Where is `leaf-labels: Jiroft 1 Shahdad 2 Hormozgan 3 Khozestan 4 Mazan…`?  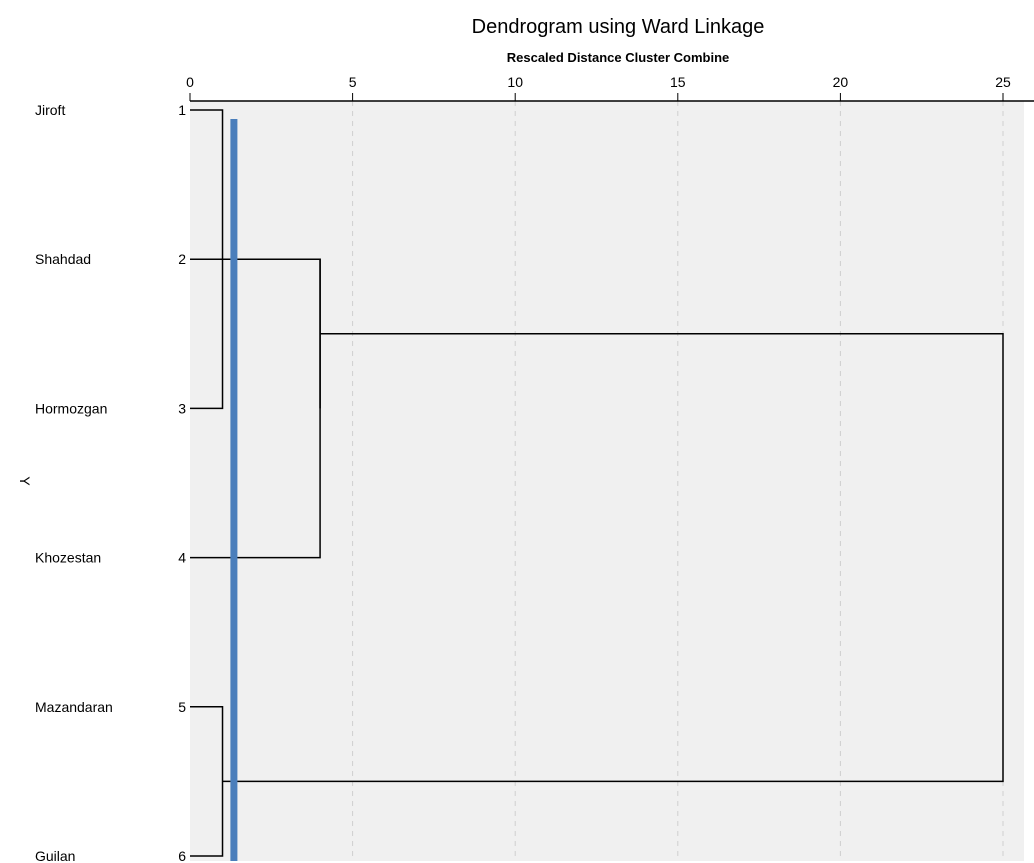
leaf-labels: Jiroft 1 Shahdad 2 Hormozgan 3 Khozestan 4 Mazan… is located at coordinates (110, 482).